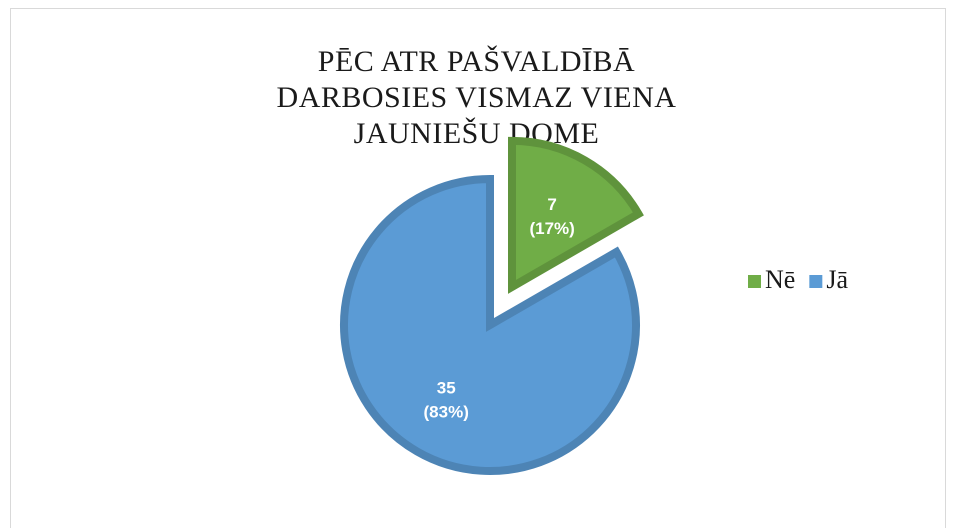 This screenshot has height=528, width=953. What do you see at coordinates (446, 411) in the screenshot?
I see `data-label: (83%)` at bounding box center [446, 411].